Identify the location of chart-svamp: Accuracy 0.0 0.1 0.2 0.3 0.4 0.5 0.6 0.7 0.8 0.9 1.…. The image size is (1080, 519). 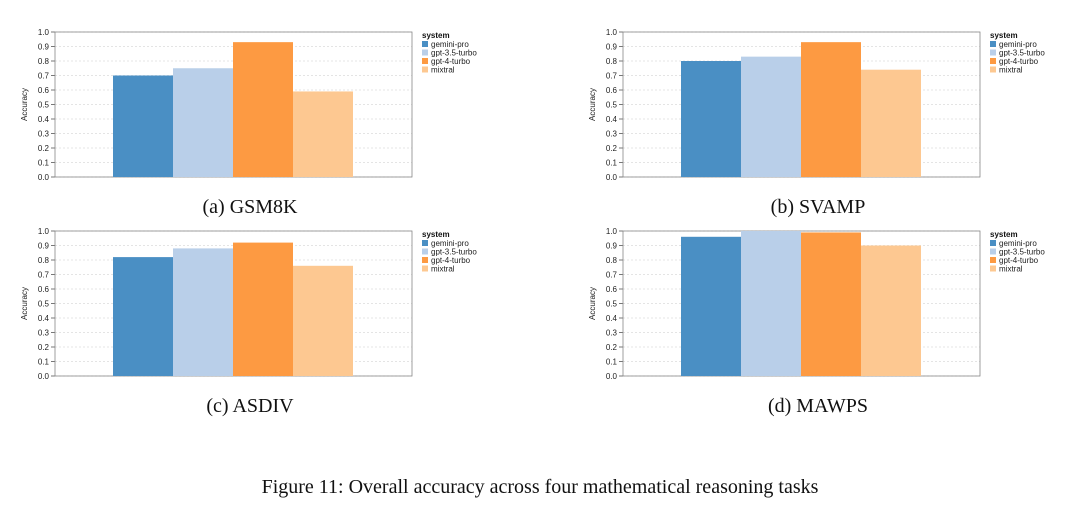
(816, 105).